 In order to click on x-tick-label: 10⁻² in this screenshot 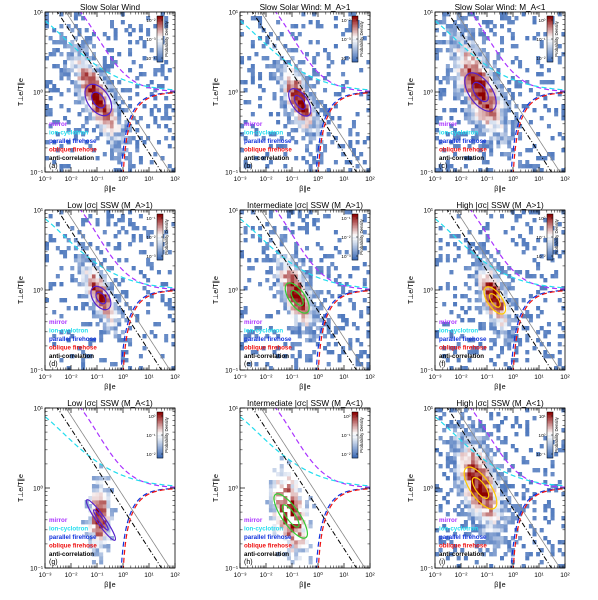, I will do `click(267, 575)`.